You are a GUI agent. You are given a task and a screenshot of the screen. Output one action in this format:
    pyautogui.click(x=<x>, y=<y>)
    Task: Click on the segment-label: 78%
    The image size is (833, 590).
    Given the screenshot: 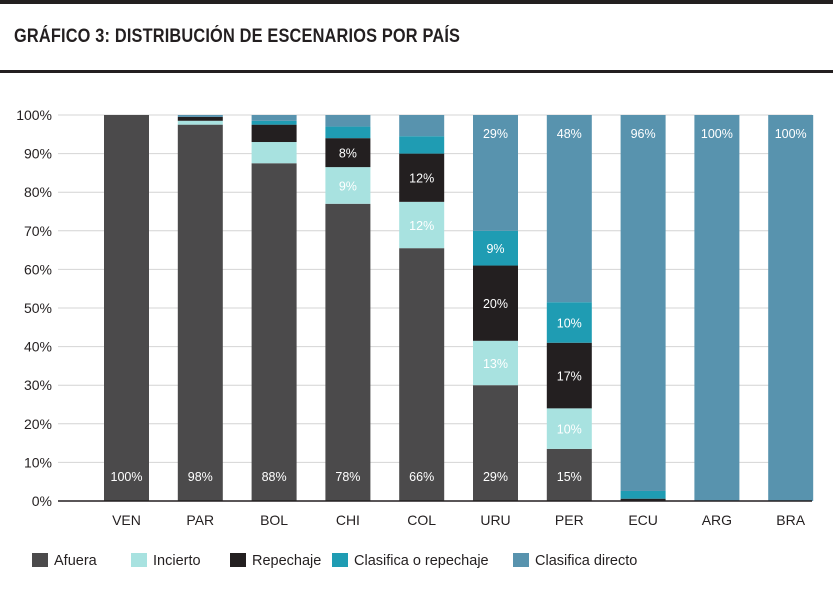 What is the action you would take?
    pyautogui.click(x=347, y=477)
    